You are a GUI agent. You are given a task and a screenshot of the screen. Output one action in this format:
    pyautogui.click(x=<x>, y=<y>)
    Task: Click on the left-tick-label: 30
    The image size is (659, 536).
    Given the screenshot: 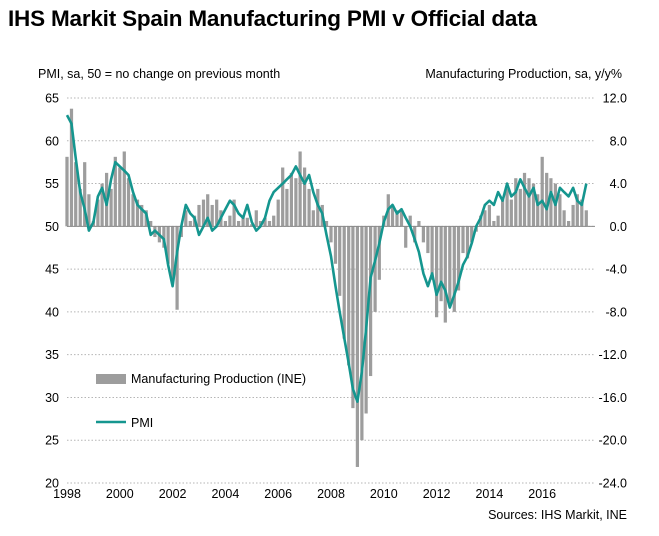 What is the action you would take?
    pyautogui.click(x=52, y=398)
    